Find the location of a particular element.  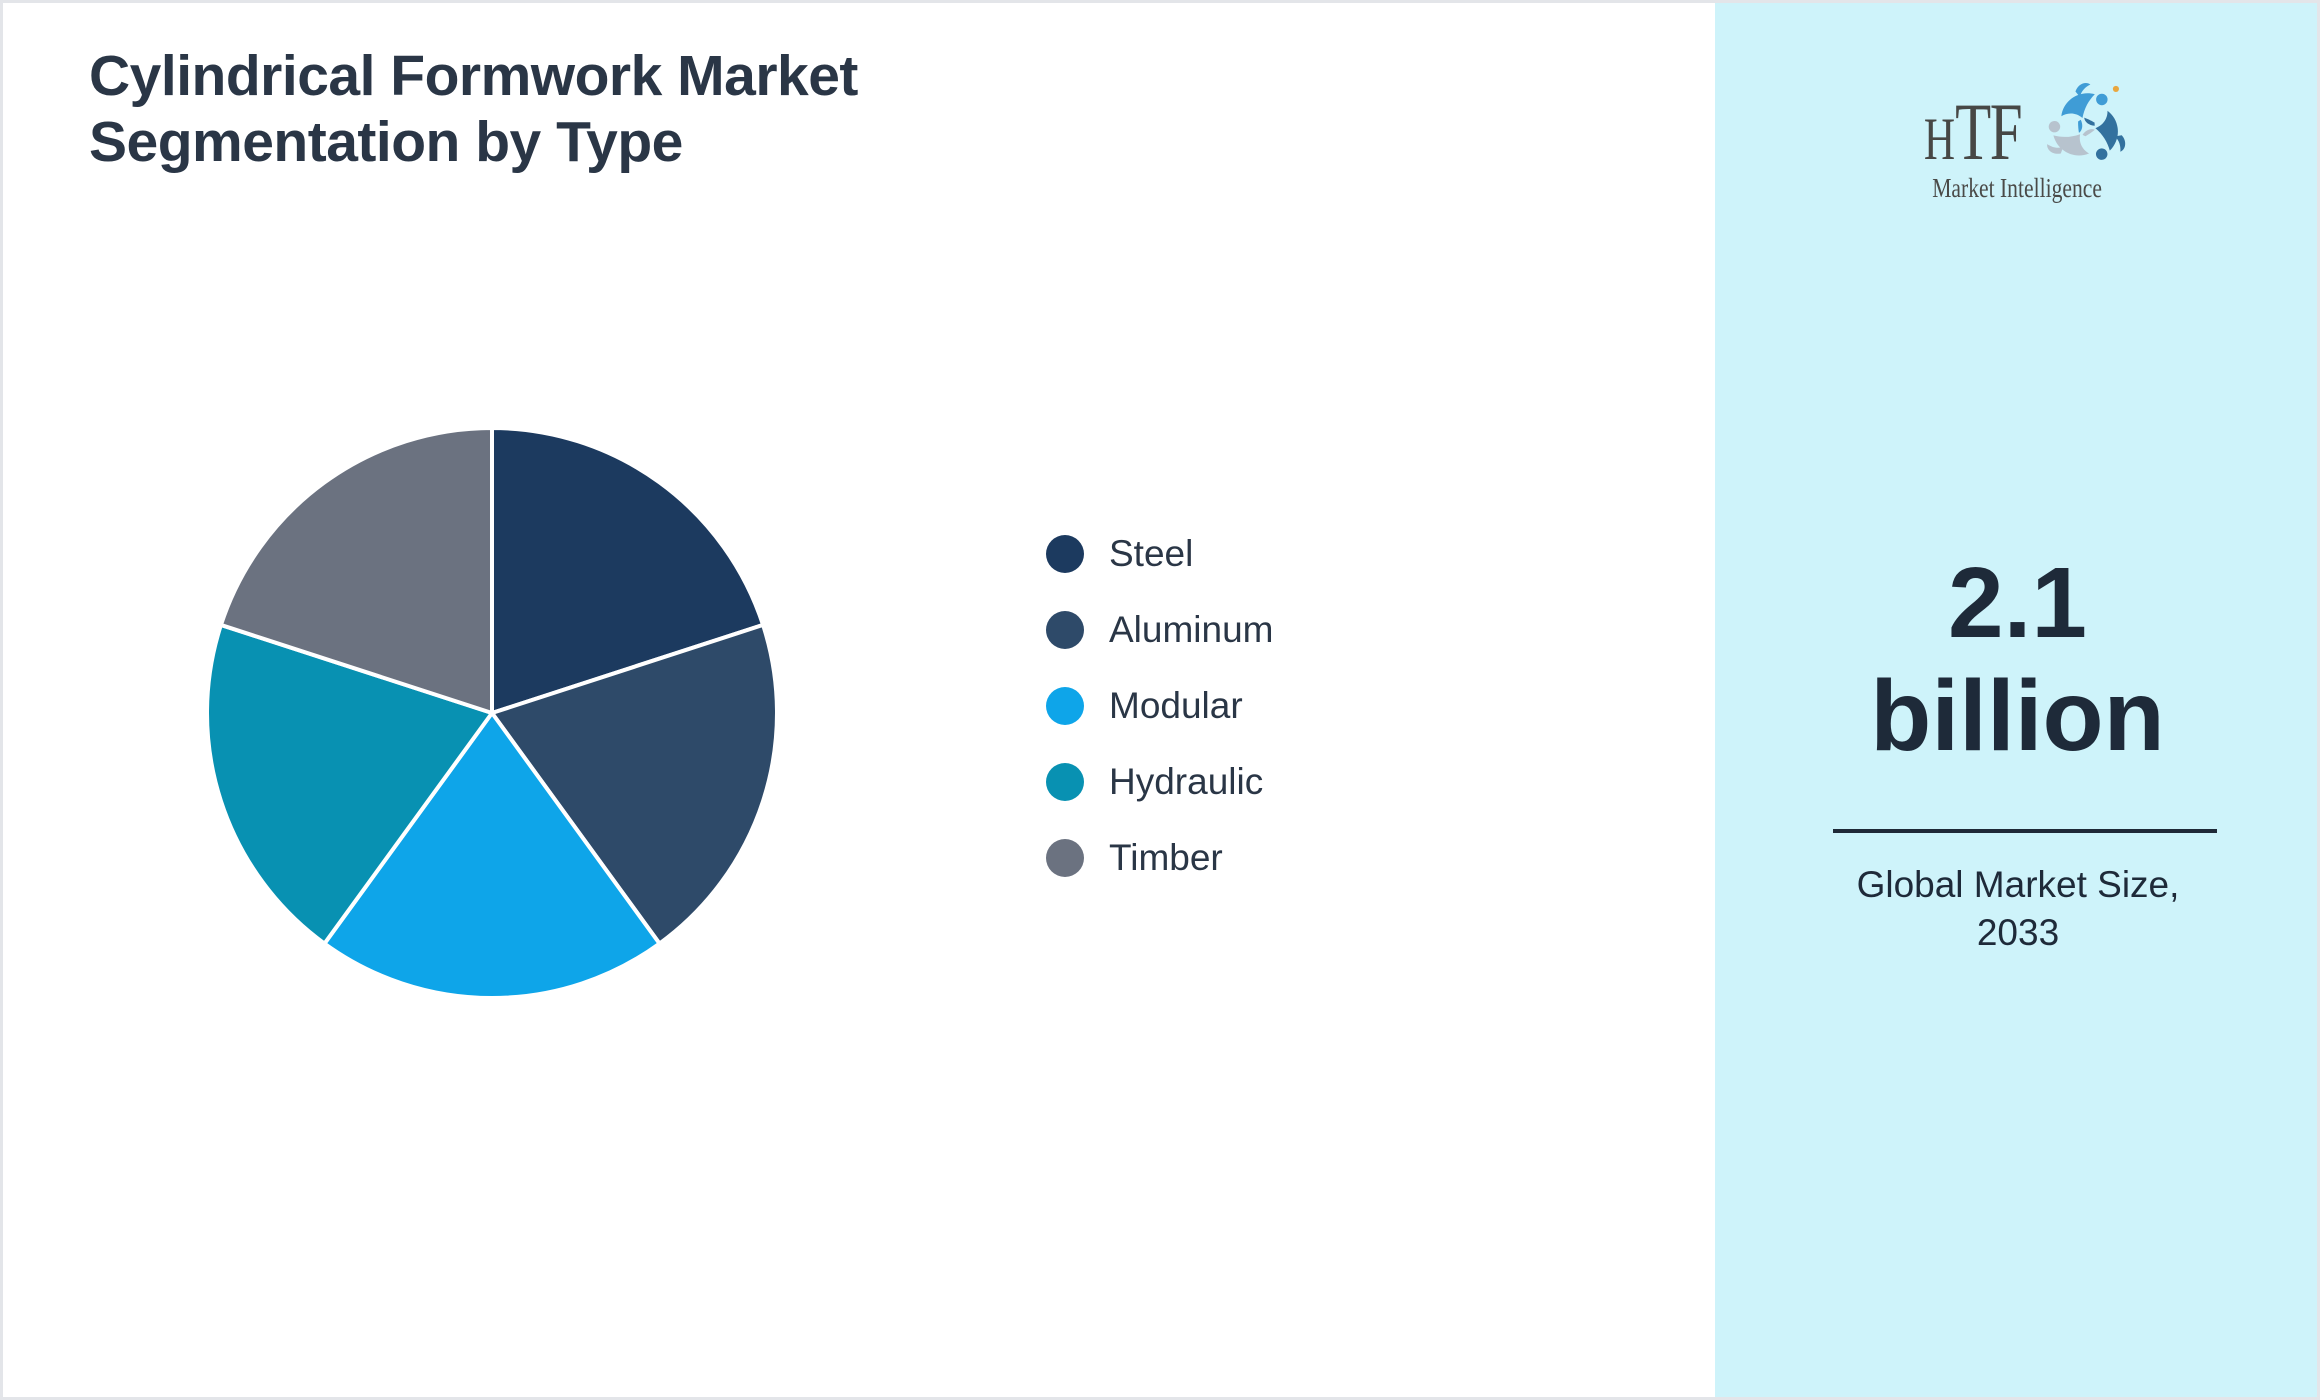

legend-label: Hydraulic is located at coordinates (1186, 781).